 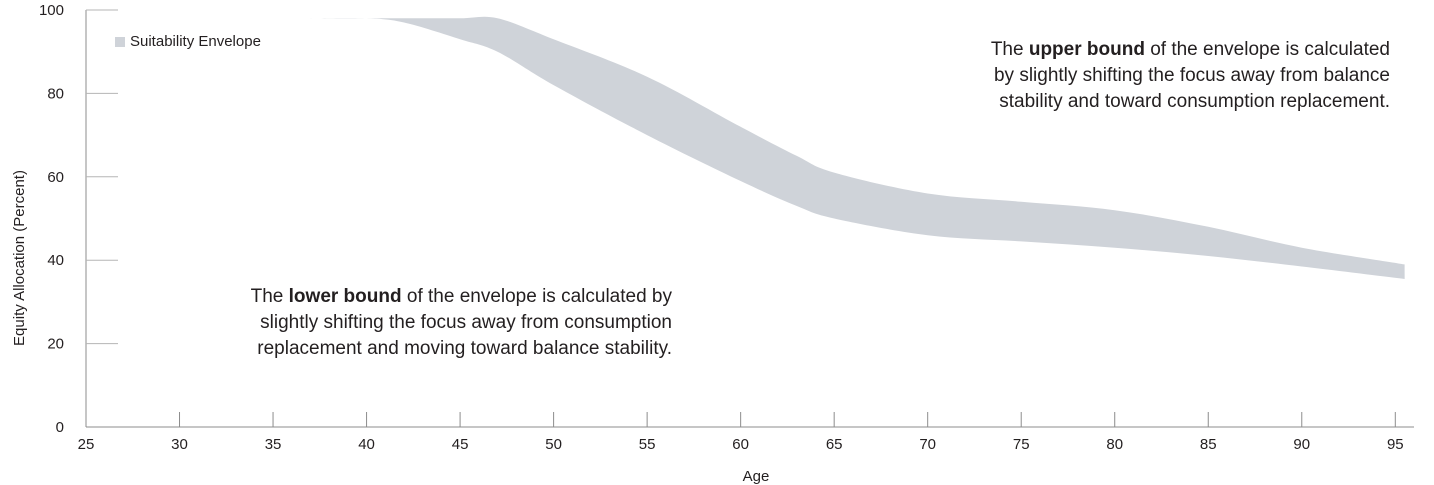 I want to click on upper-bound-emphasis: upper bound, so click(x=1086, y=49).